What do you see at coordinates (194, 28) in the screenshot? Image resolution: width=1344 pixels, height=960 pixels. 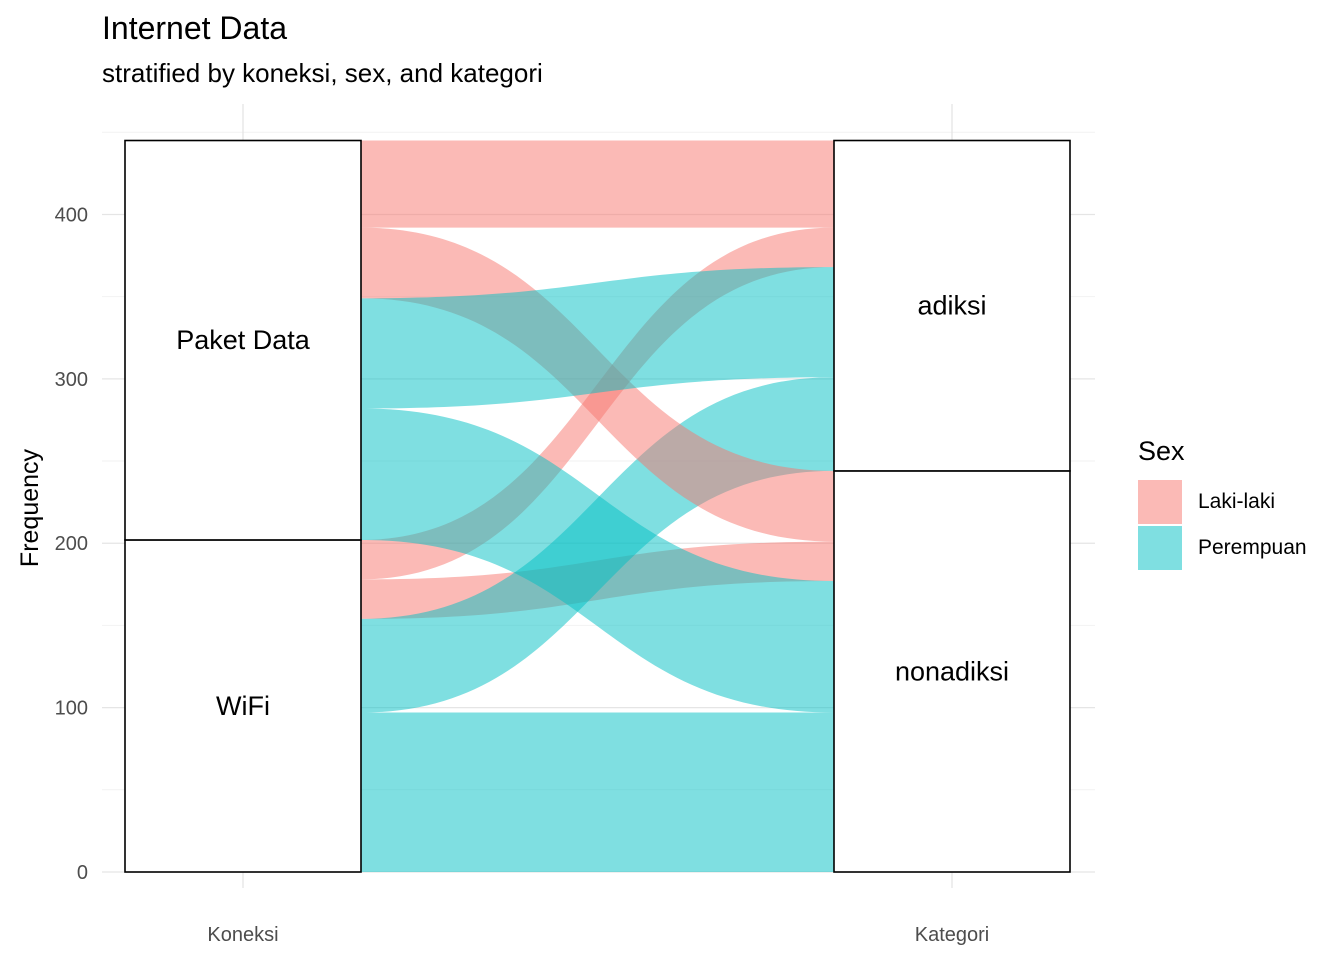 I see `chart-title: Internet Data` at bounding box center [194, 28].